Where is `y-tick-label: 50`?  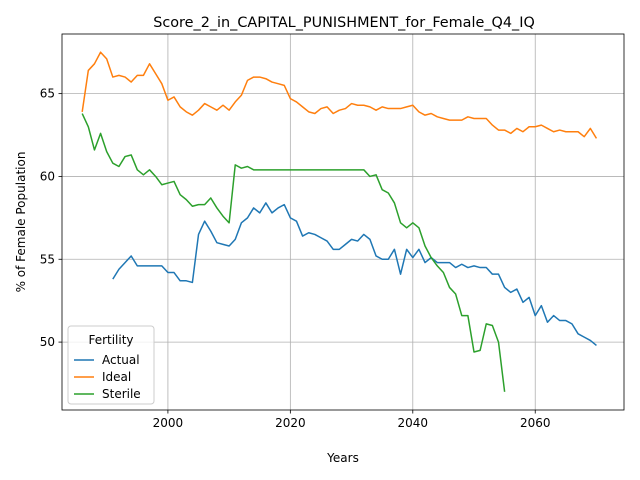 y-tick-label: 50 is located at coordinates (47, 342).